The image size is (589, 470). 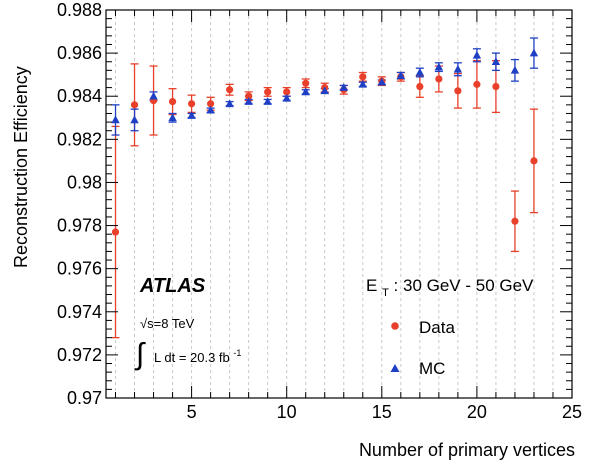 What do you see at coordinates (287, 412) in the screenshot?
I see `x-tick-label: 10` at bounding box center [287, 412].